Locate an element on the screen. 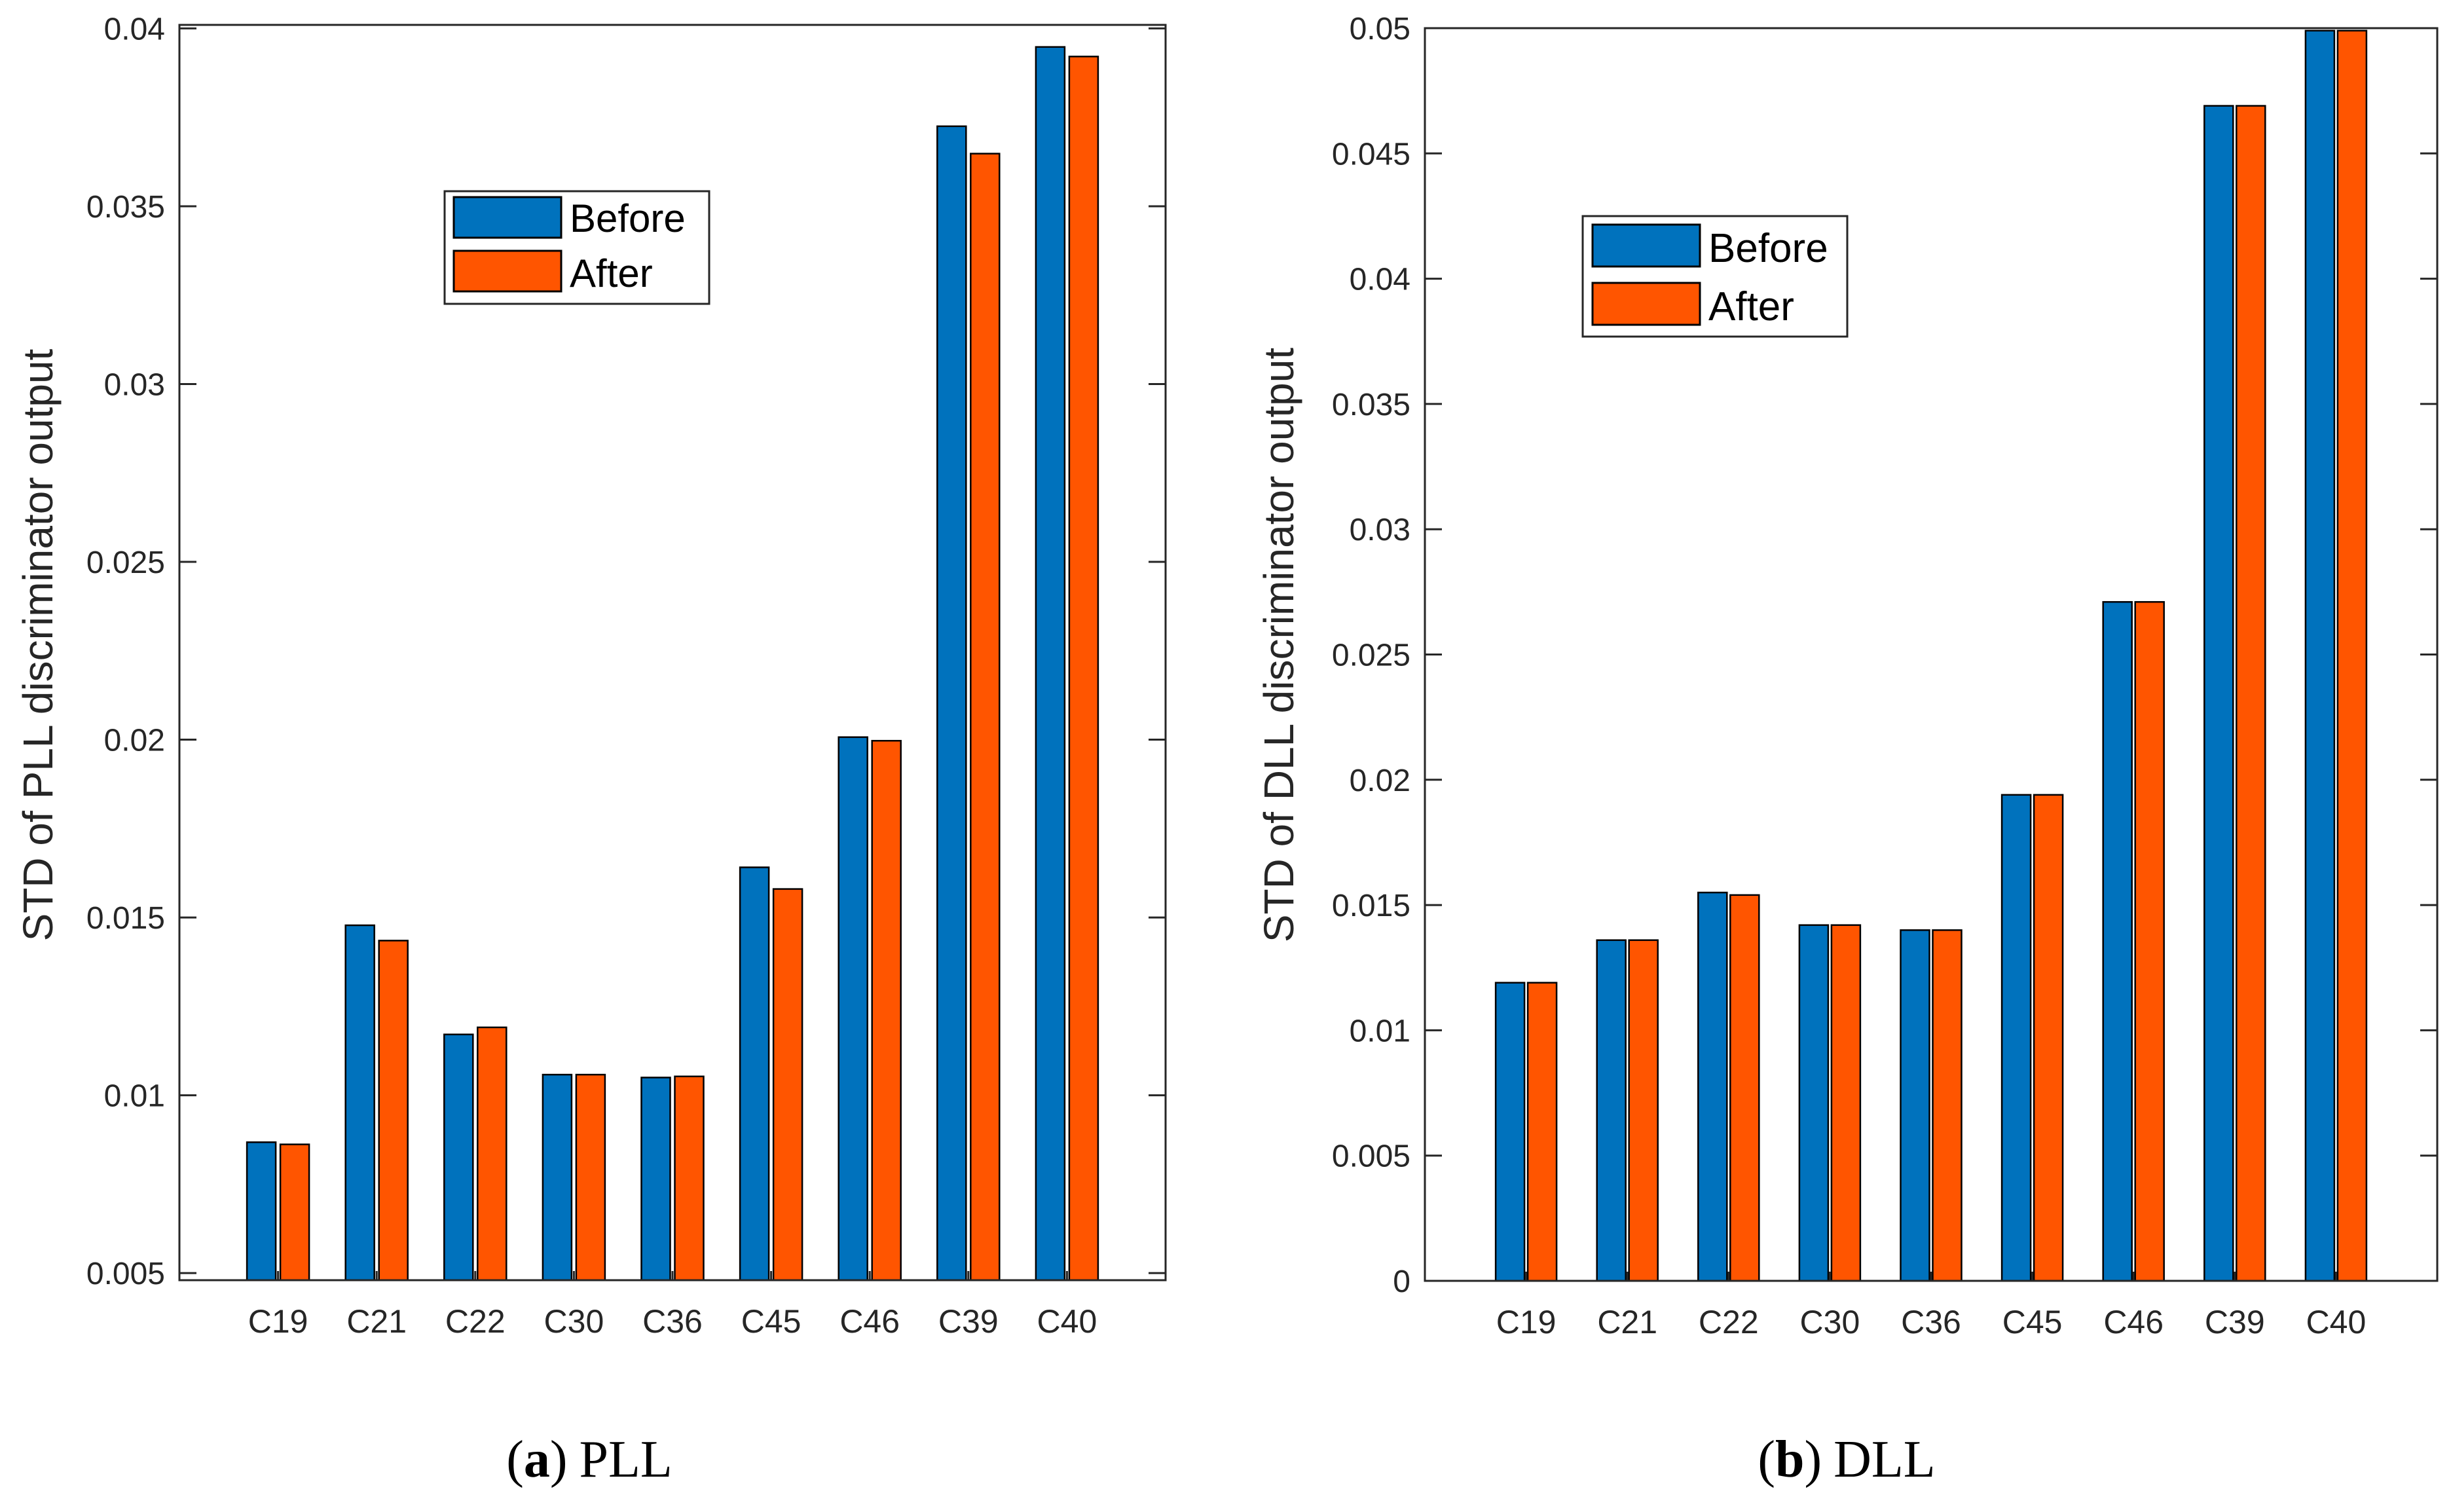  panel-caption: (a) PLL is located at coordinates (589, 1459).